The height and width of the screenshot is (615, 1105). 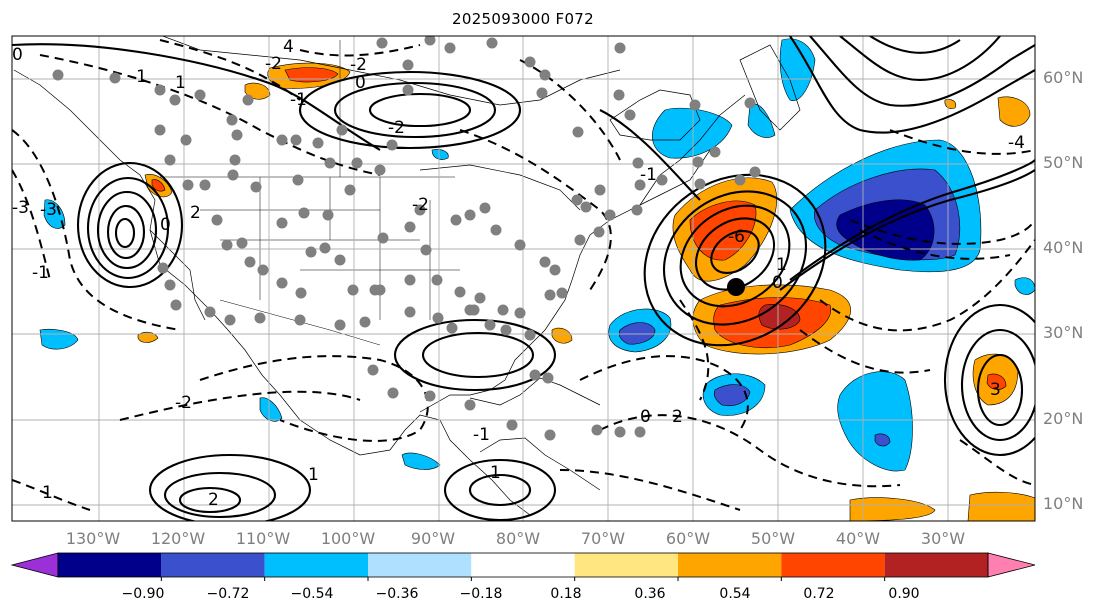 What do you see at coordinates (943, 538) in the screenshot?
I see `lon-label: 30°W` at bounding box center [943, 538].